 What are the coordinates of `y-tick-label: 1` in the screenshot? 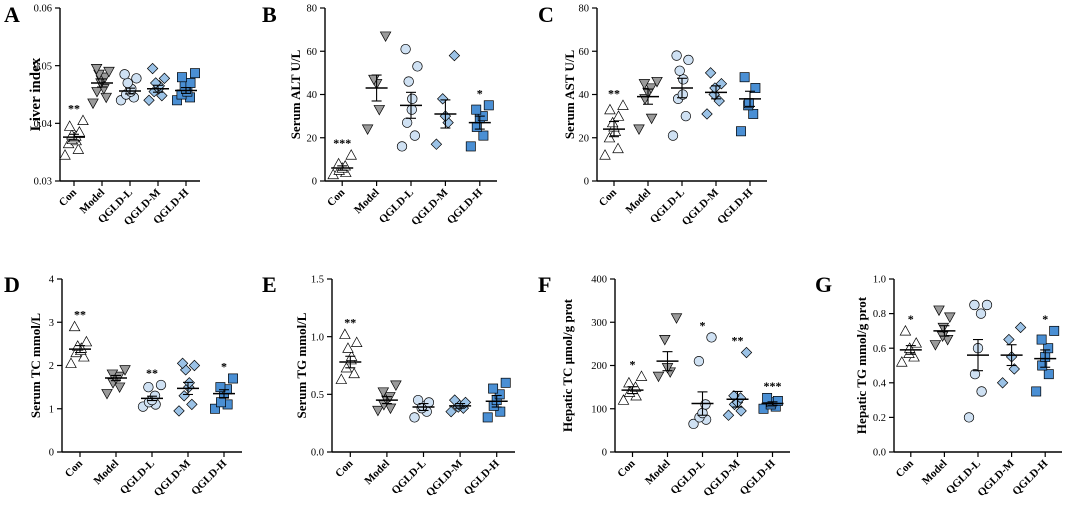 It's located at (51, 409).